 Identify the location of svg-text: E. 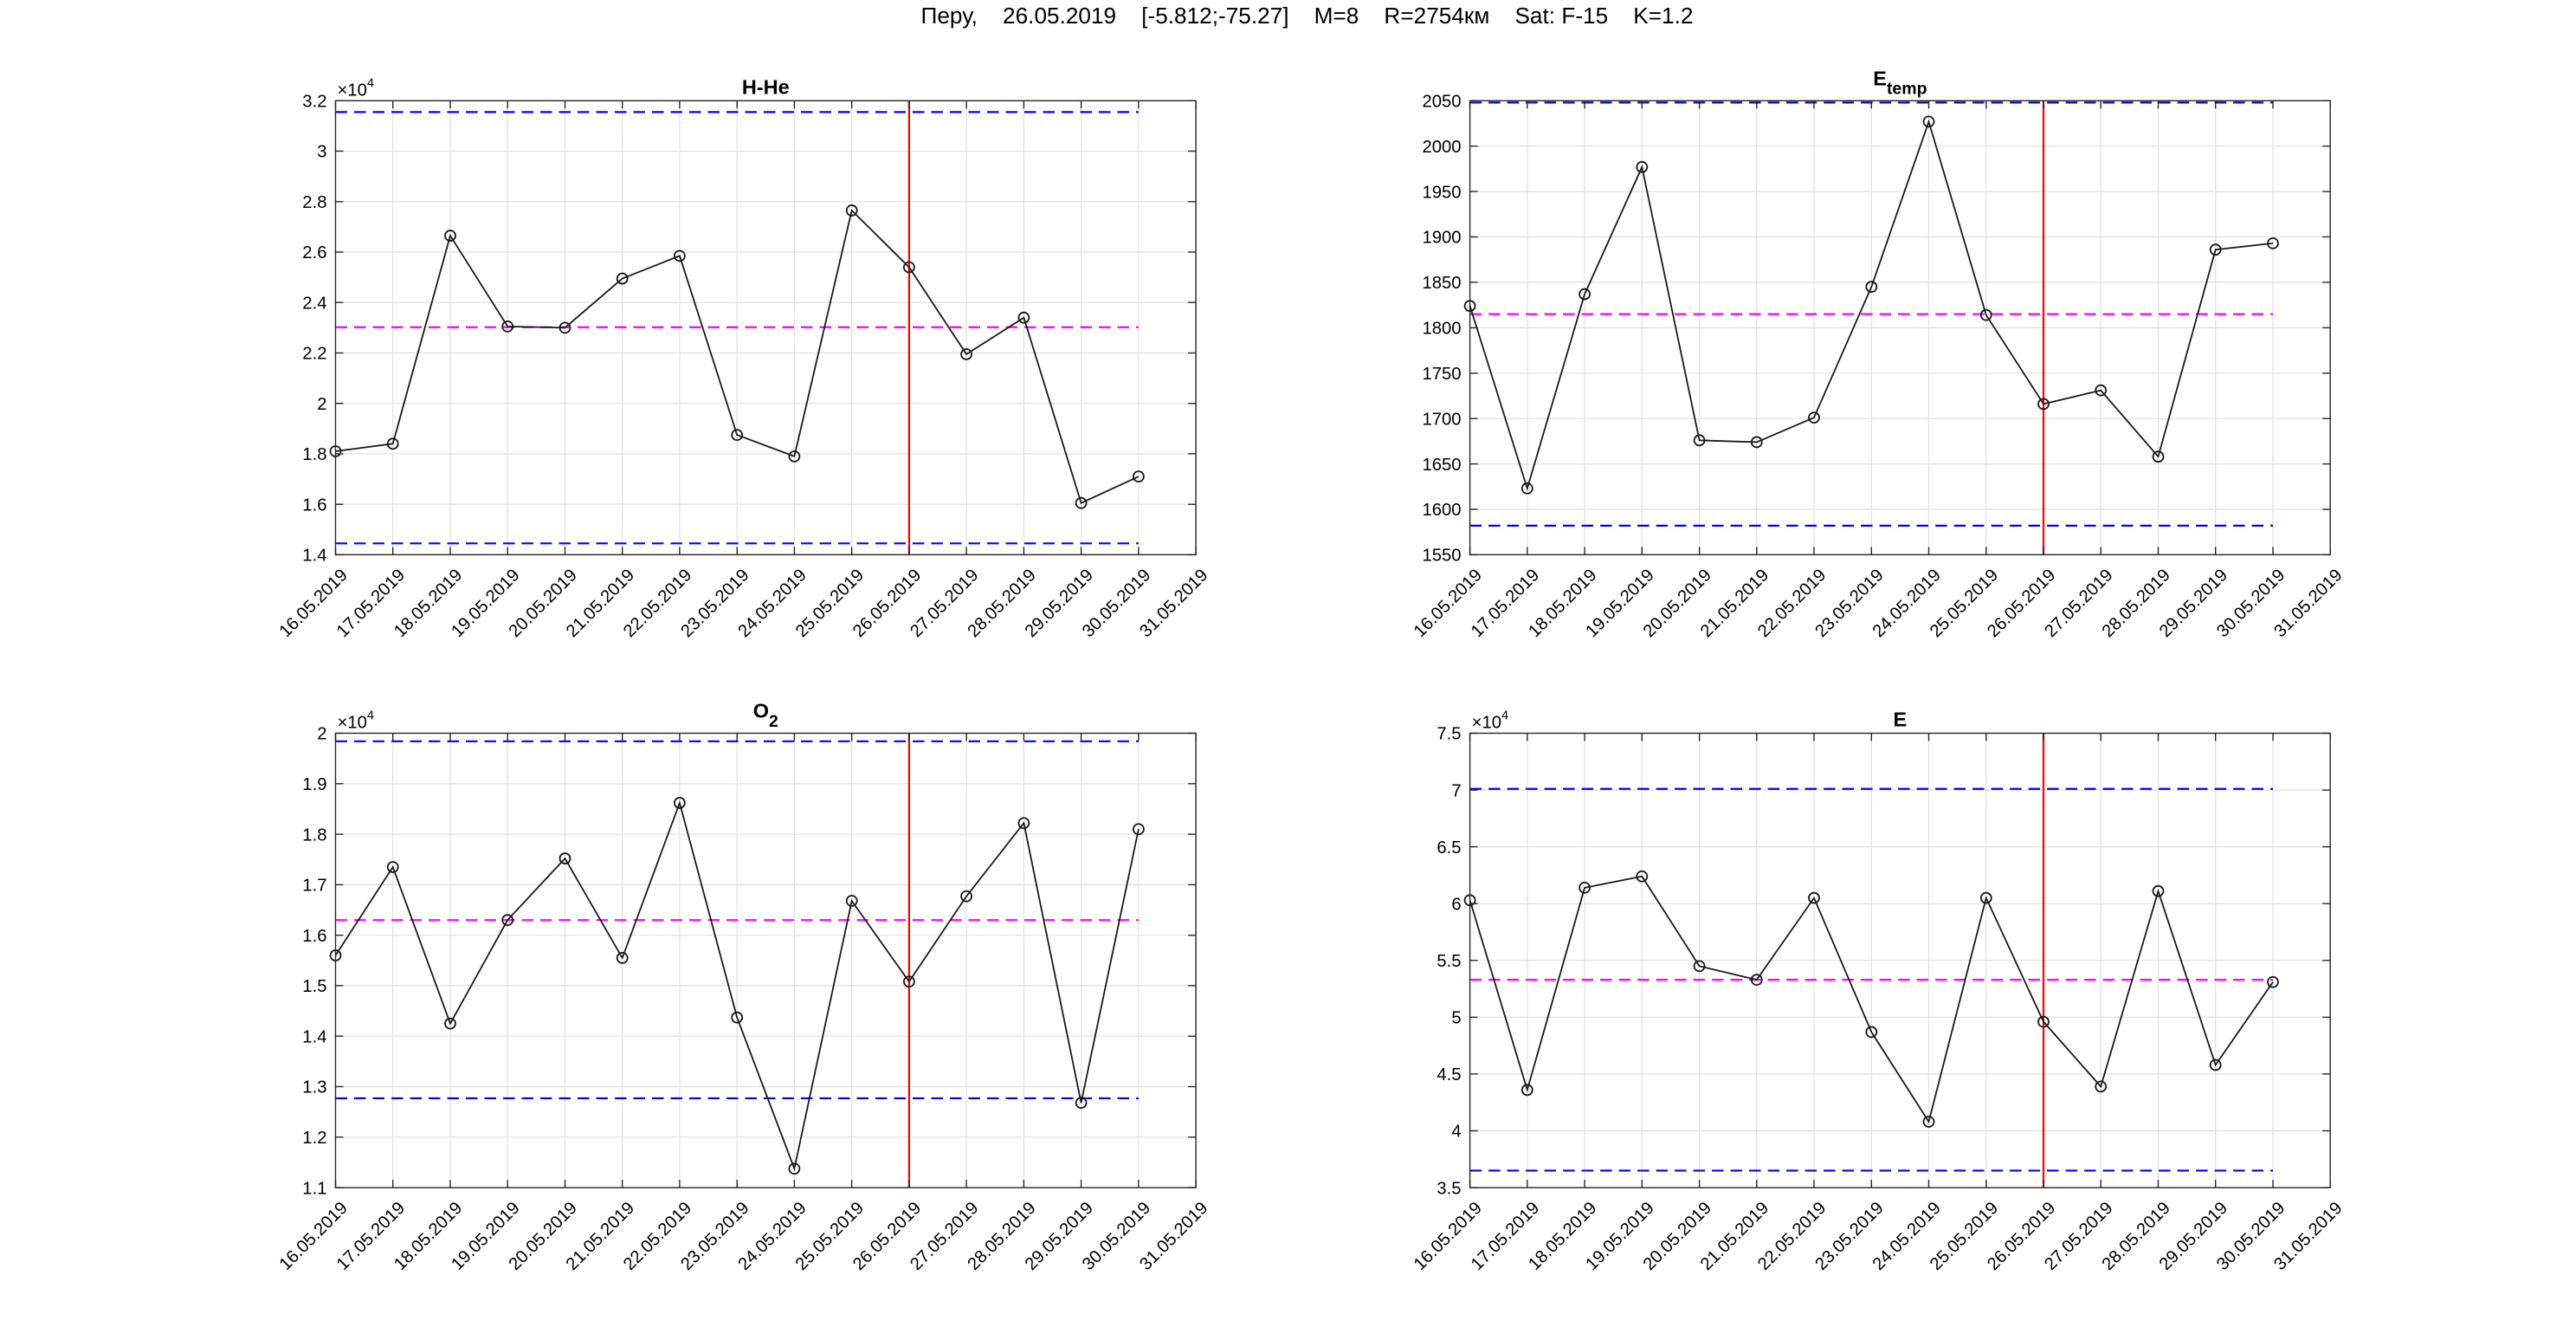
(1901, 720).